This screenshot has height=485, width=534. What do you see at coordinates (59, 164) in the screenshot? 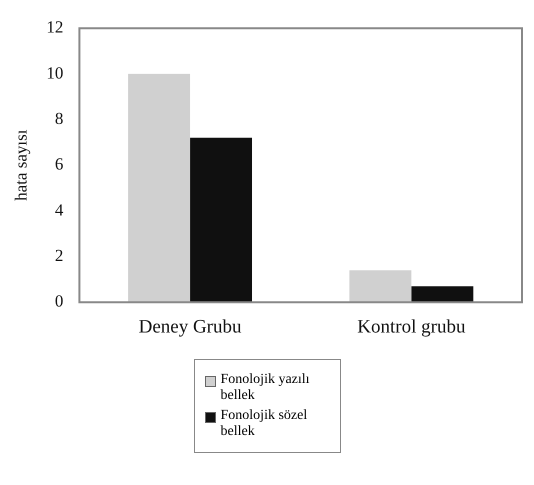
I see `y-tick-label: 6` at bounding box center [59, 164].